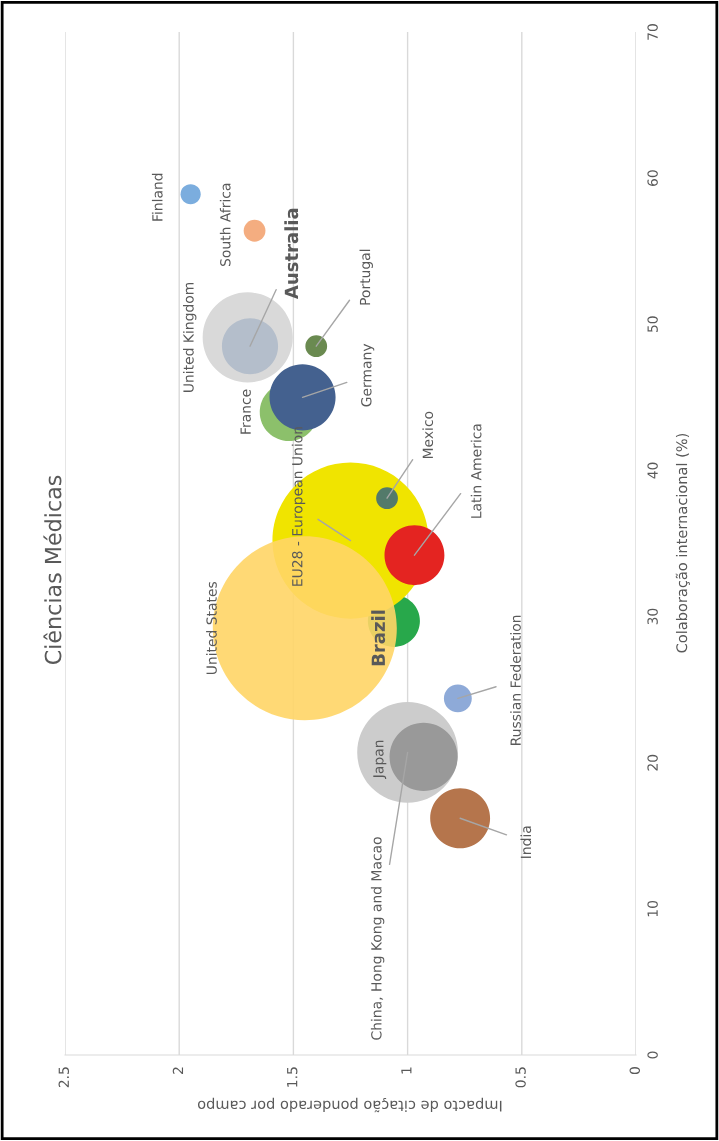 The width and height of the screenshot is (719, 1141). Describe the element at coordinates (378, 638) in the screenshot. I see `series-label: Brazil` at that location.